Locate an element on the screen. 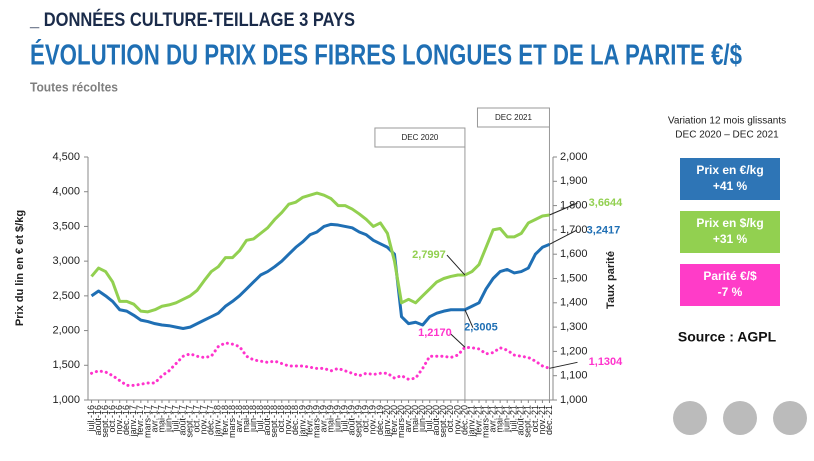  x-tick-label: janv.-19 is located at coordinates (302, 421).